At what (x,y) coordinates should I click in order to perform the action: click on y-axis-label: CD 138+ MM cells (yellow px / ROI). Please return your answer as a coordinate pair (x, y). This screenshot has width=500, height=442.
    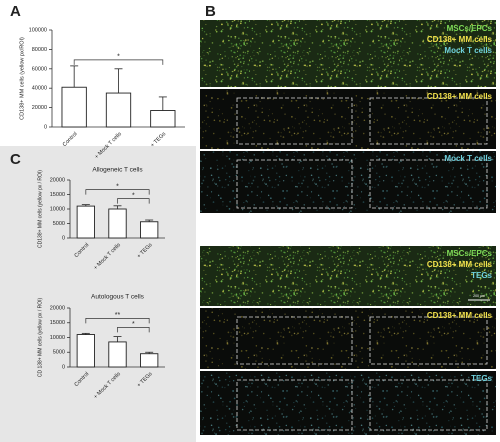
    Looking at the image, I should click on (40, 338).